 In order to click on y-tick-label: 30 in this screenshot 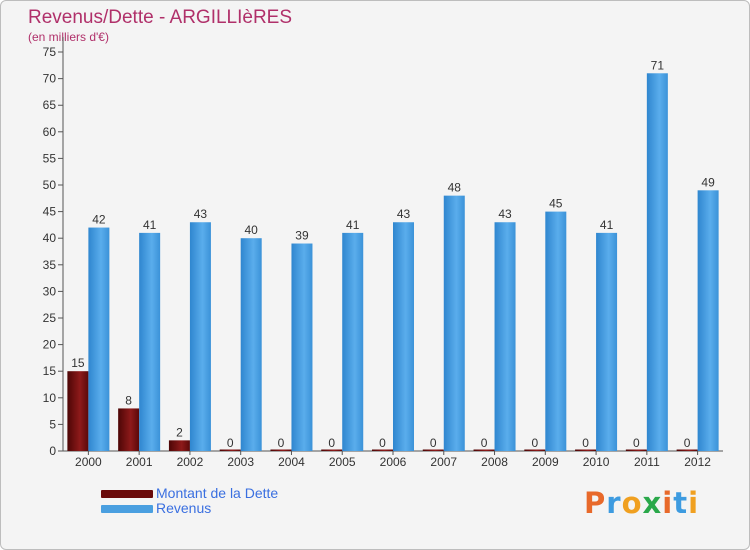, I will do `click(50, 291)`.